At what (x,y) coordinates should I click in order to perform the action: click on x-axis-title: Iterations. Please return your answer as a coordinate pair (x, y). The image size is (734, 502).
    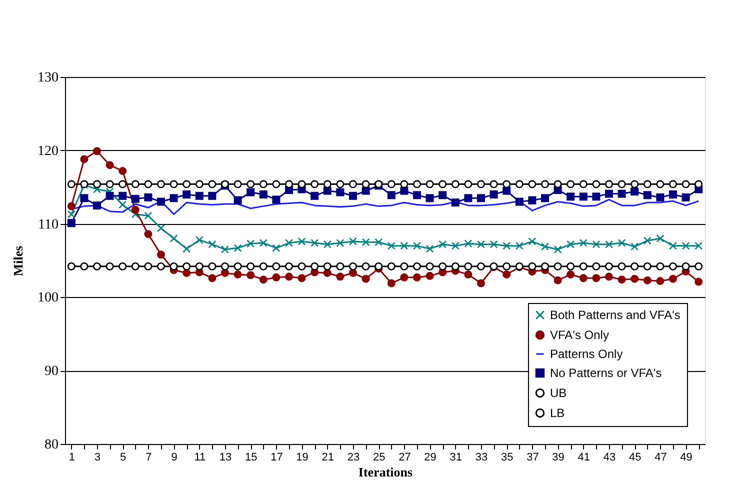
    Looking at the image, I should click on (385, 472).